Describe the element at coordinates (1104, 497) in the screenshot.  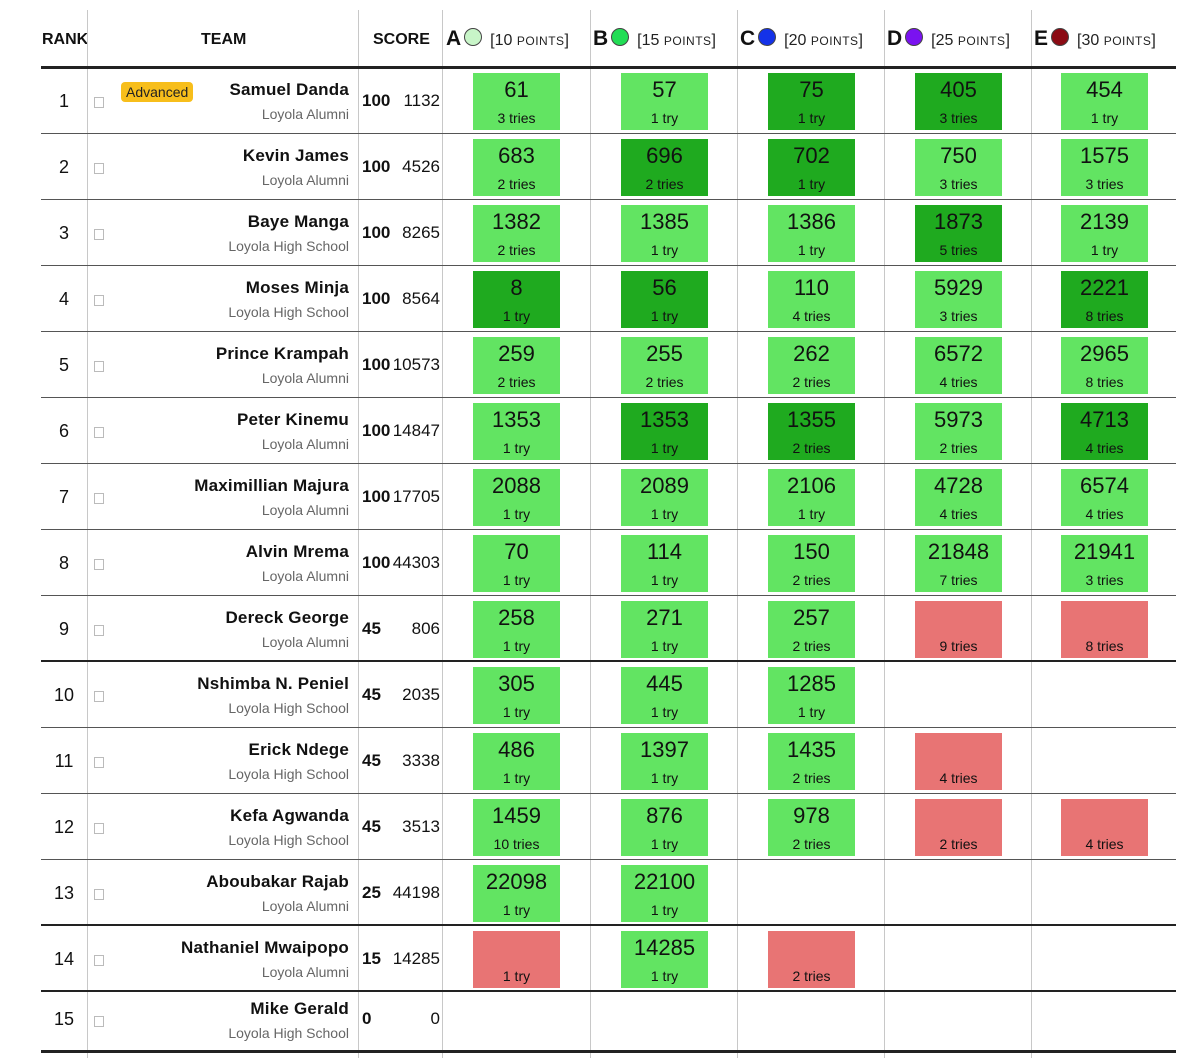
I see `problem-cell-e: 6574 4 tries` at that location.